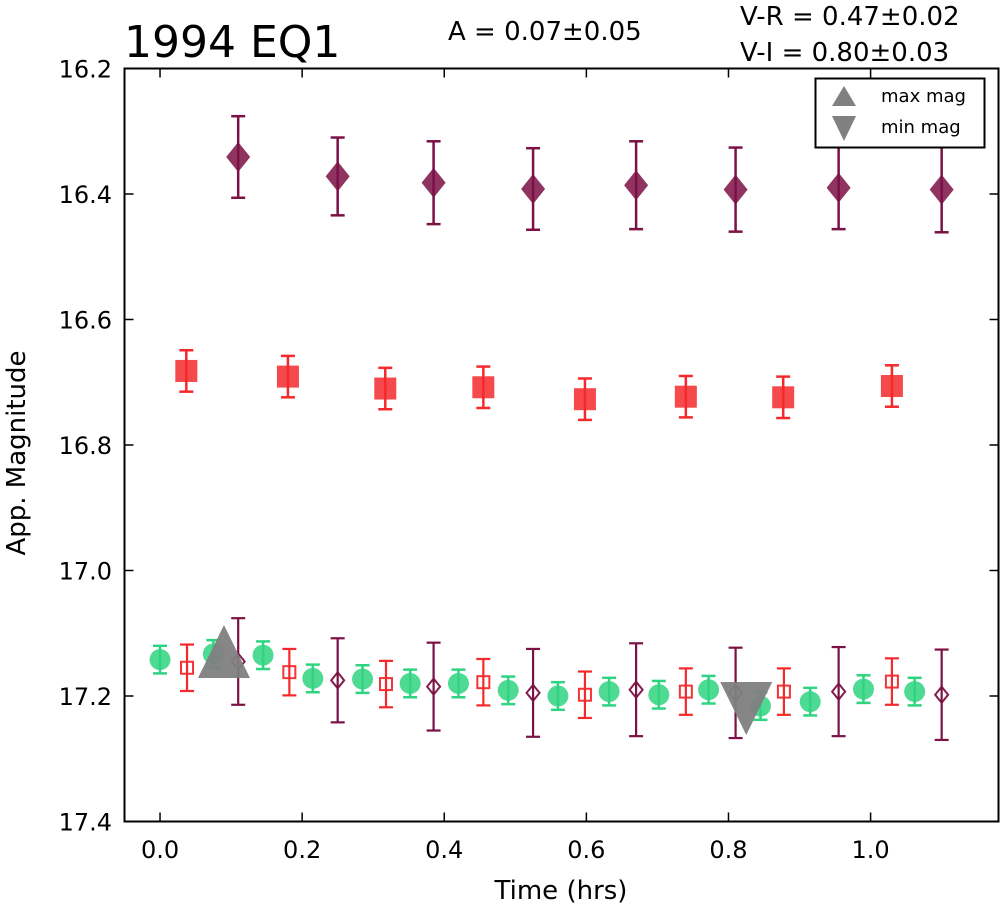 Image resolution: width=1001 pixels, height=904 pixels. I want to click on x-tick-label: 0.2, so click(302, 850).